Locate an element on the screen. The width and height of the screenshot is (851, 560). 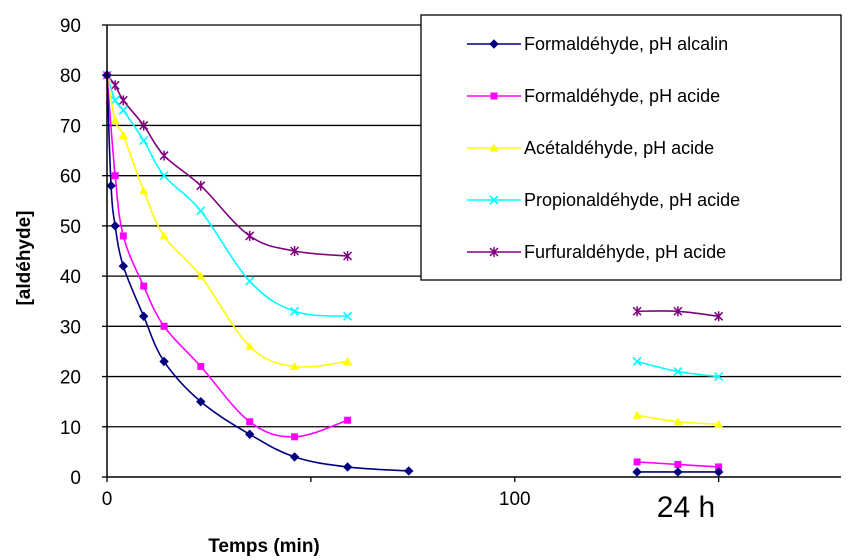
y-tick-label: 80 is located at coordinates (70, 76).